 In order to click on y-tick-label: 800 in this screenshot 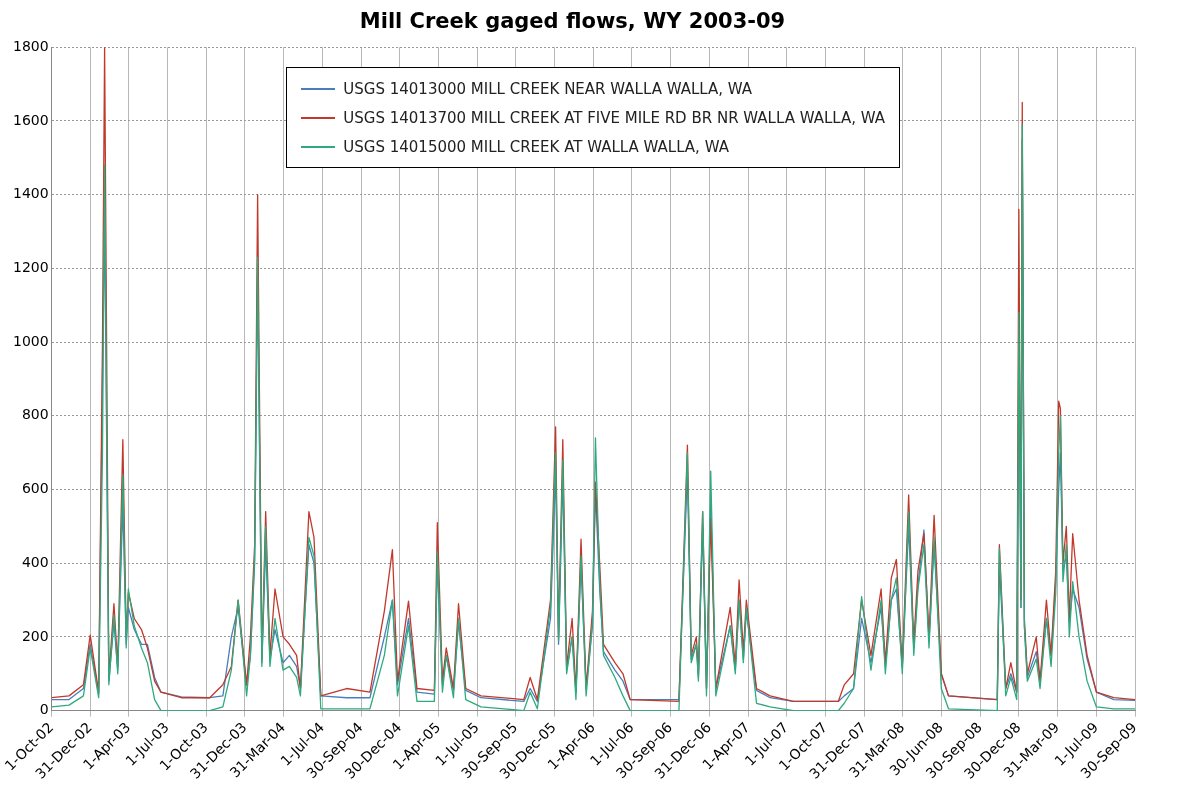, I will do `click(35, 414)`.